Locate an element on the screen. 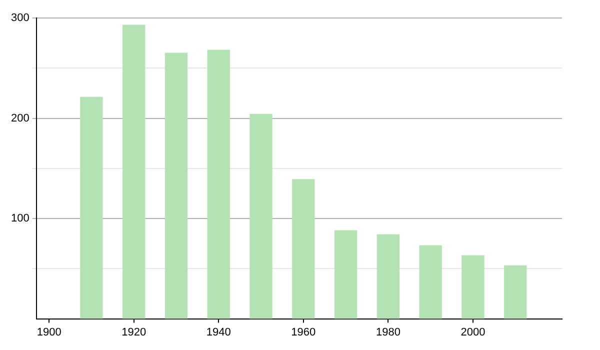  y-tick-label: 100 is located at coordinates (20, 218).